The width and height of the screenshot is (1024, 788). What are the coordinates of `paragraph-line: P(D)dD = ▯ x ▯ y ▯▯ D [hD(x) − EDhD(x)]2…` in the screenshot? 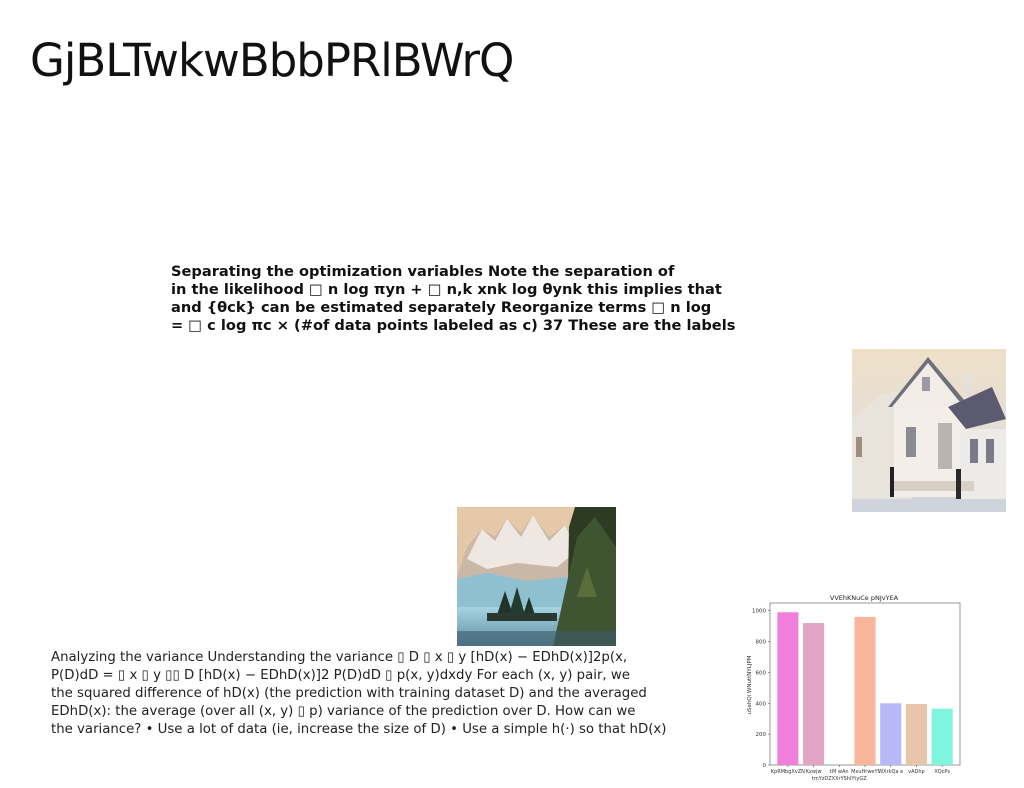 It's located at (340, 675).